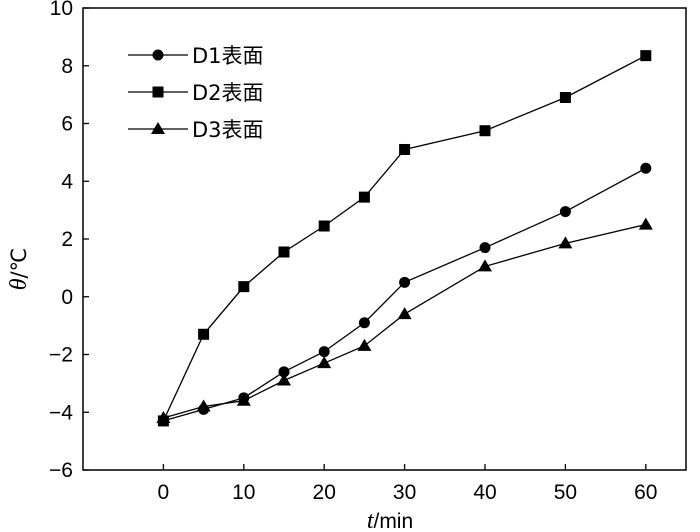 This screenshot has height=532, width=700. What do you see at coordinates (158, 128) in the screenshot?
I see `legend-marker-triangle` at bounding box center [158, 128].